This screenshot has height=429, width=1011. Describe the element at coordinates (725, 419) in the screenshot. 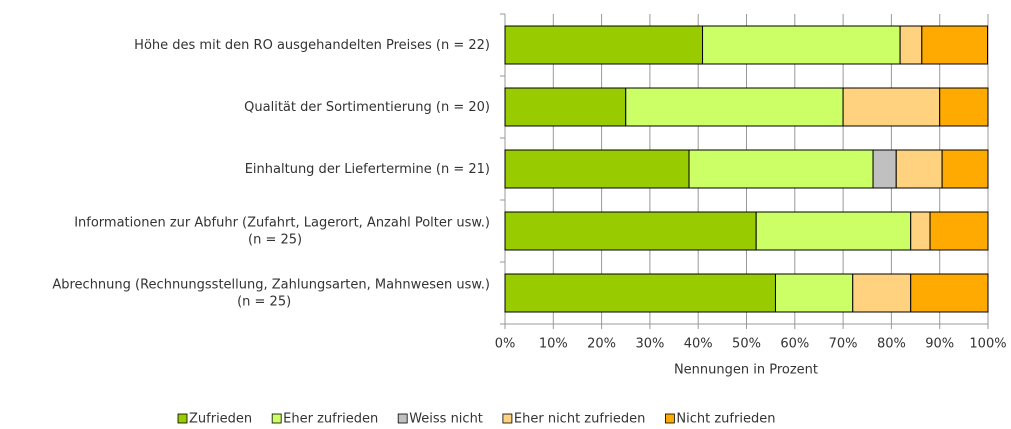

I see `legend-label: Nicht zufrieden` at that location.